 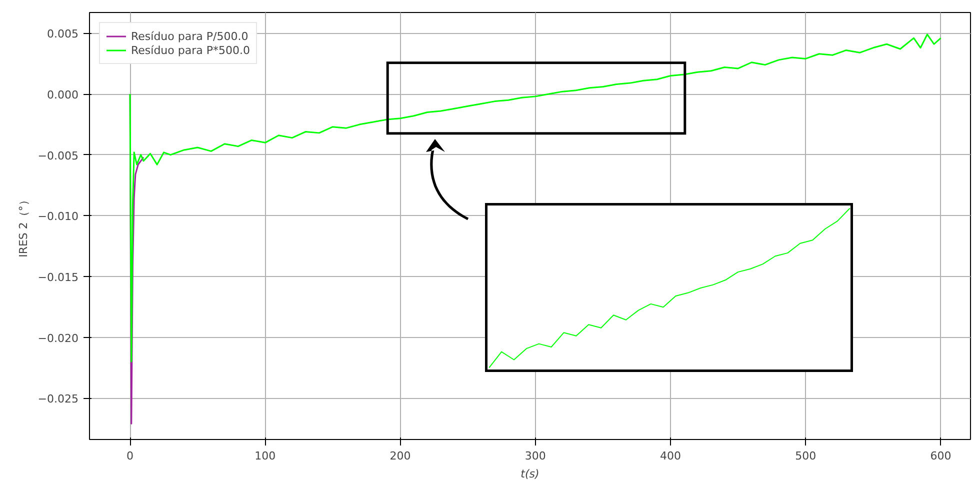 I want to click on y-tick-label: −0.020, so click(x=58, y=338).